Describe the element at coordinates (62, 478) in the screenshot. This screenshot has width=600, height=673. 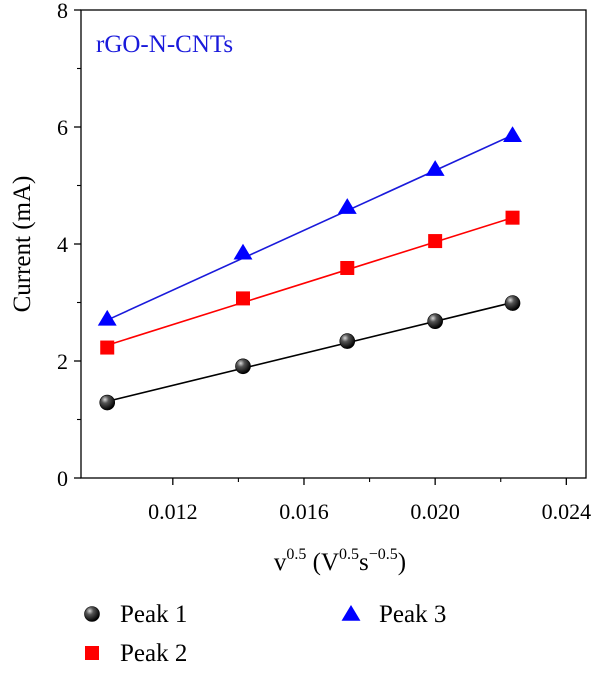
I see `y-tick-label-0: 0` at that location.